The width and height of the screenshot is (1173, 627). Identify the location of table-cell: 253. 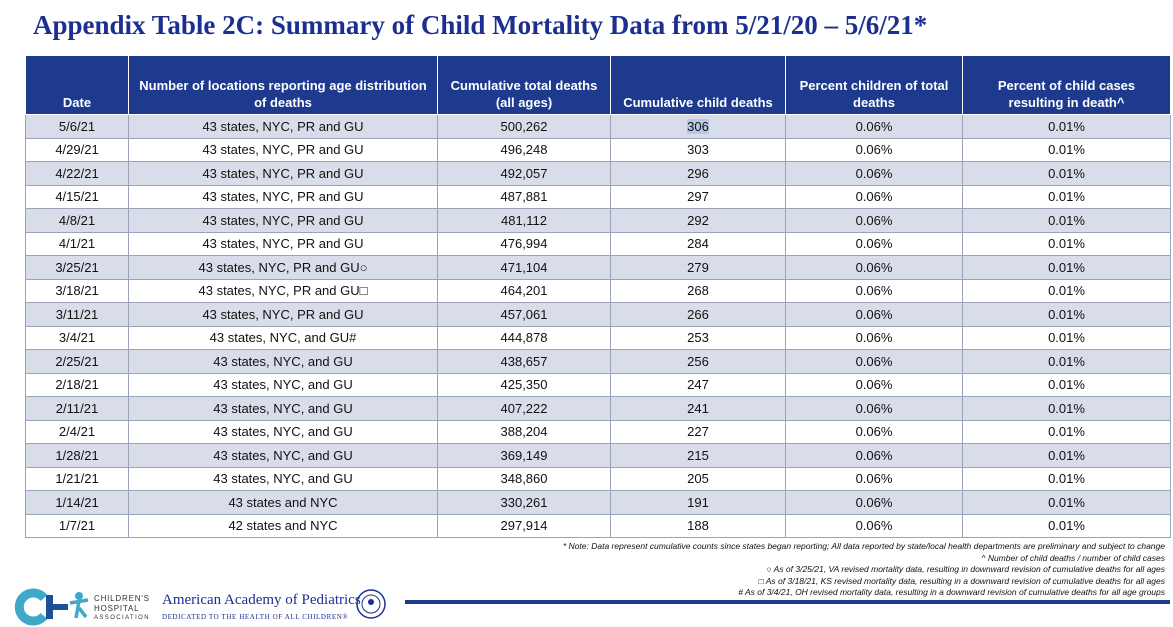
(698, 337).